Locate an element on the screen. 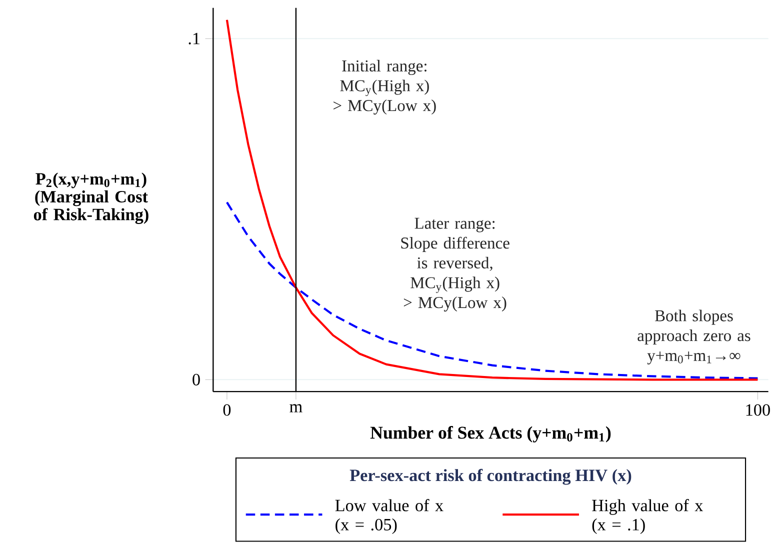  y-tick-label: .1 is located at coordinates (194, 38).